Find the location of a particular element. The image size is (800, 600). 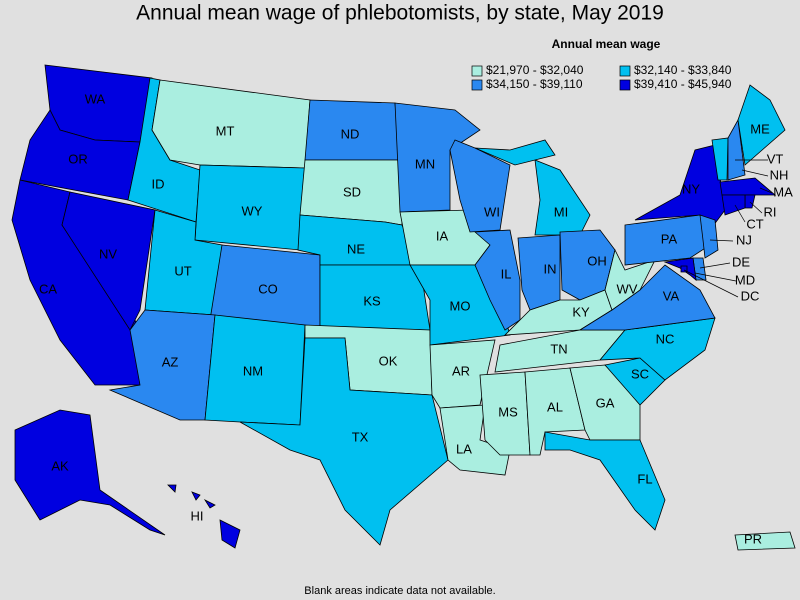

state-label: KY is located at coordinates (581, 311).